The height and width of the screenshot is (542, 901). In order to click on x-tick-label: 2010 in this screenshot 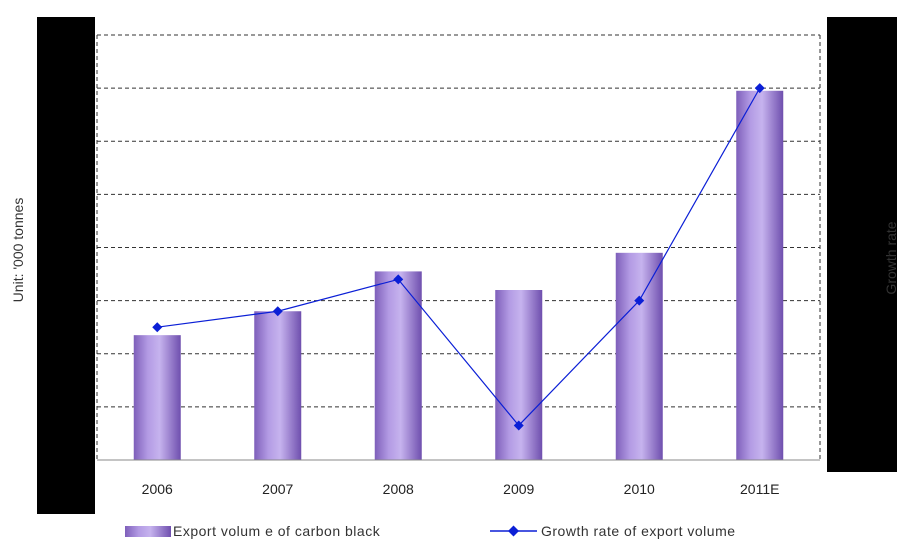, I will do `click(639, 489)`.